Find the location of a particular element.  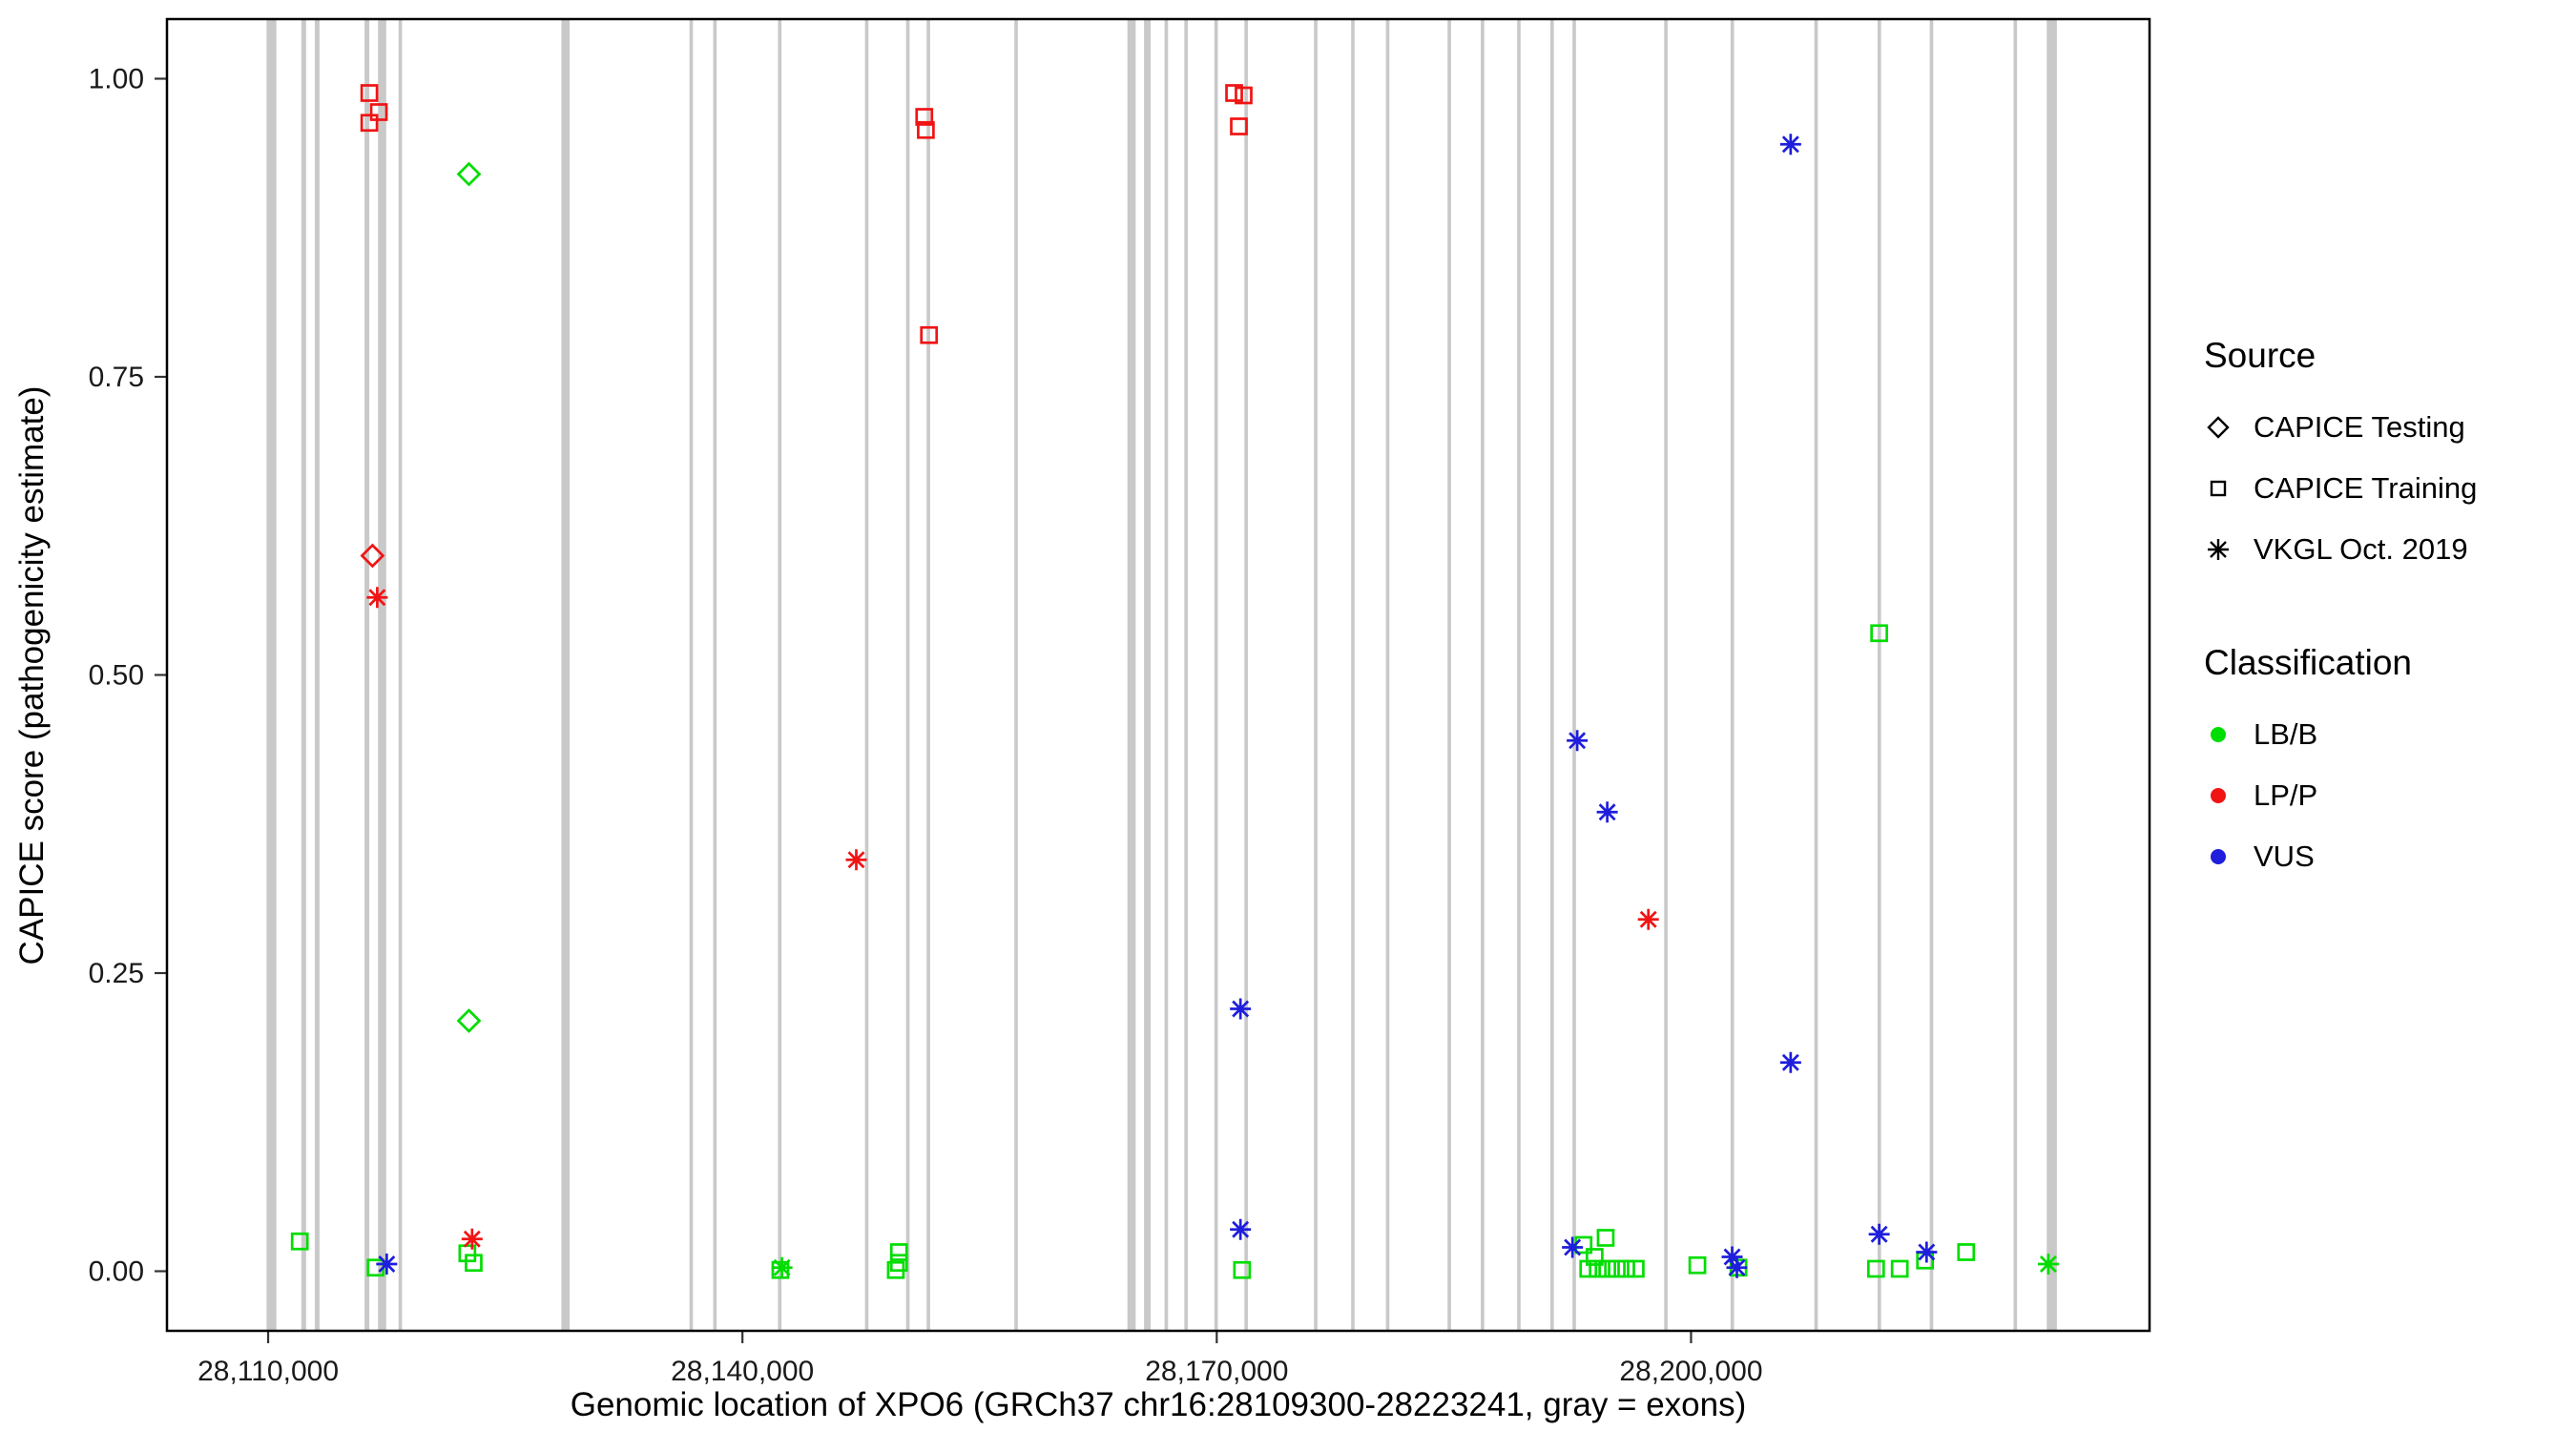

y-tick-label: 0.50 is located at coordinates (116, 676).